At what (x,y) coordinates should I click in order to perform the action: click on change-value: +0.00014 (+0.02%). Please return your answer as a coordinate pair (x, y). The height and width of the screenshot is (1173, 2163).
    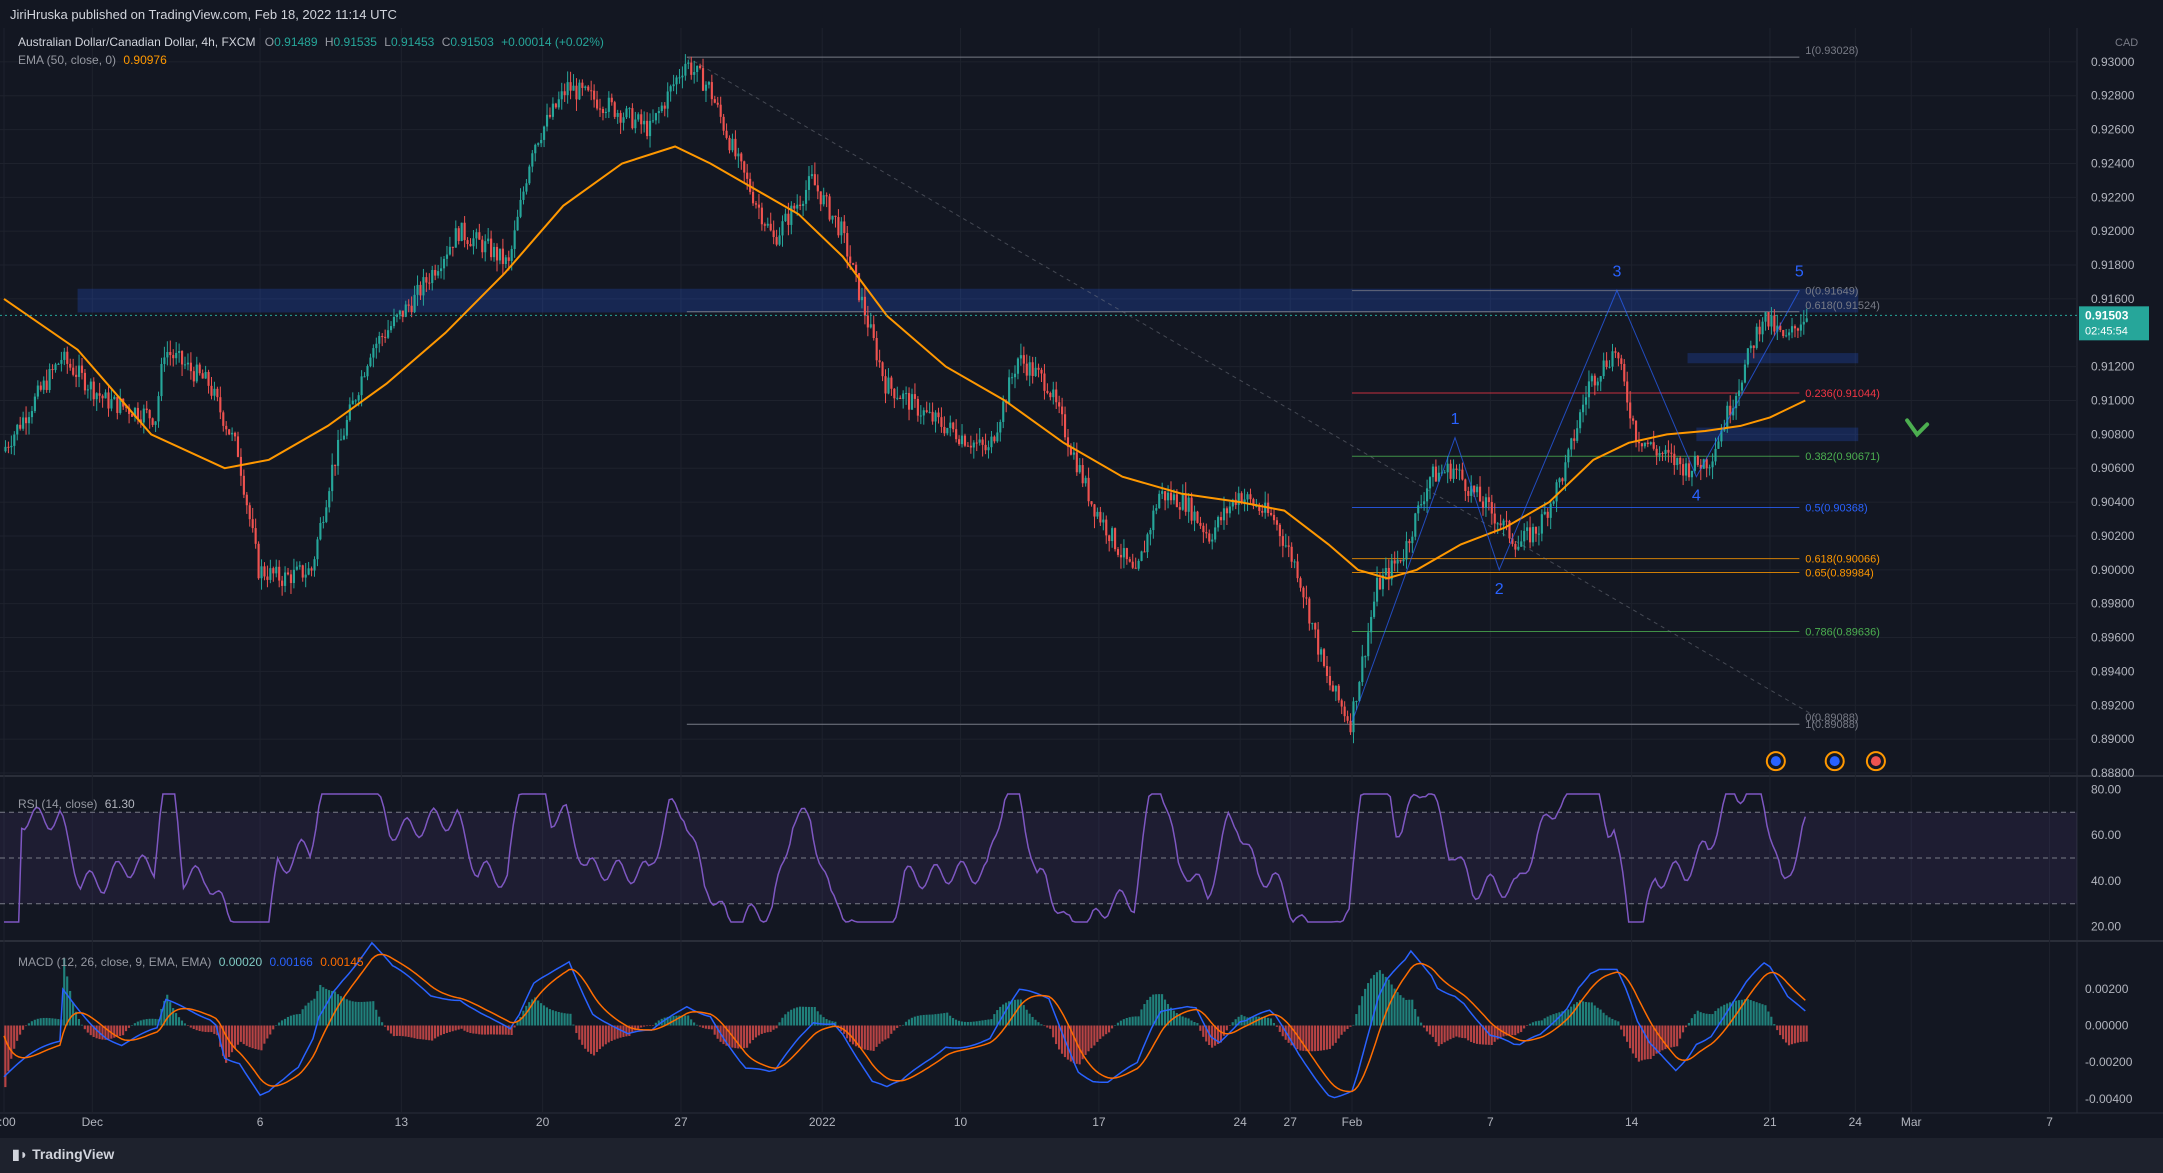
    Looking at the image, I should click on (552, 42).